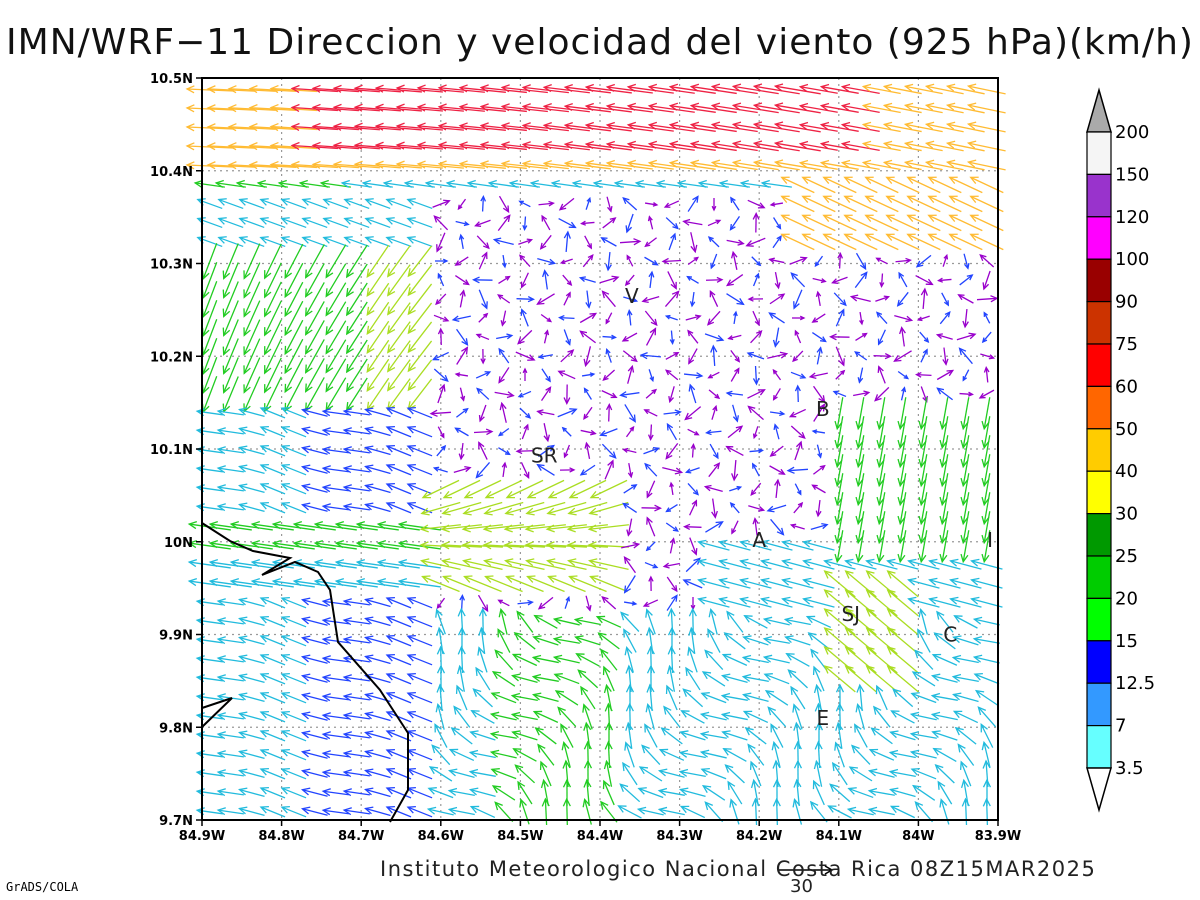 The image size is (1200, 900). I want to click on colorbar-swatch, so click(1099, 577).